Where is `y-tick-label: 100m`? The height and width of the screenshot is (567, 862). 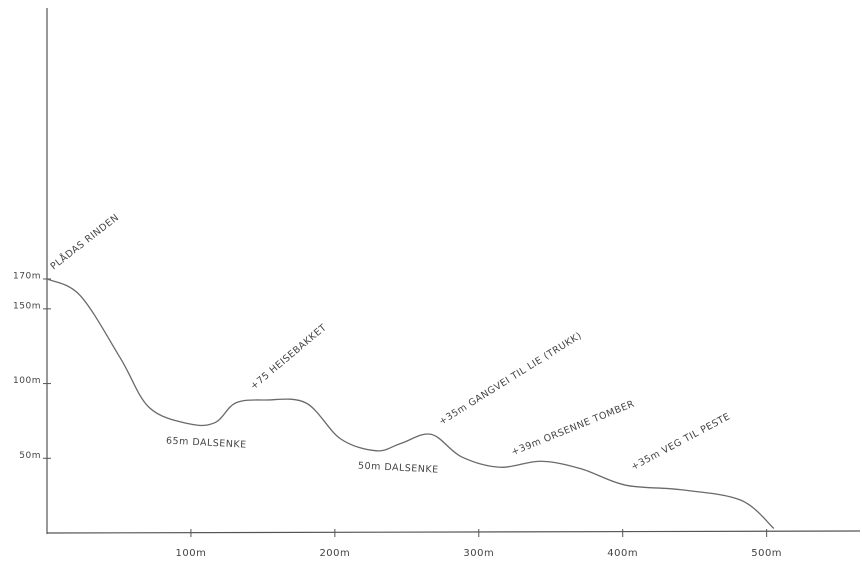
y-tick-label: 100m is located at coordinates (27, 381).